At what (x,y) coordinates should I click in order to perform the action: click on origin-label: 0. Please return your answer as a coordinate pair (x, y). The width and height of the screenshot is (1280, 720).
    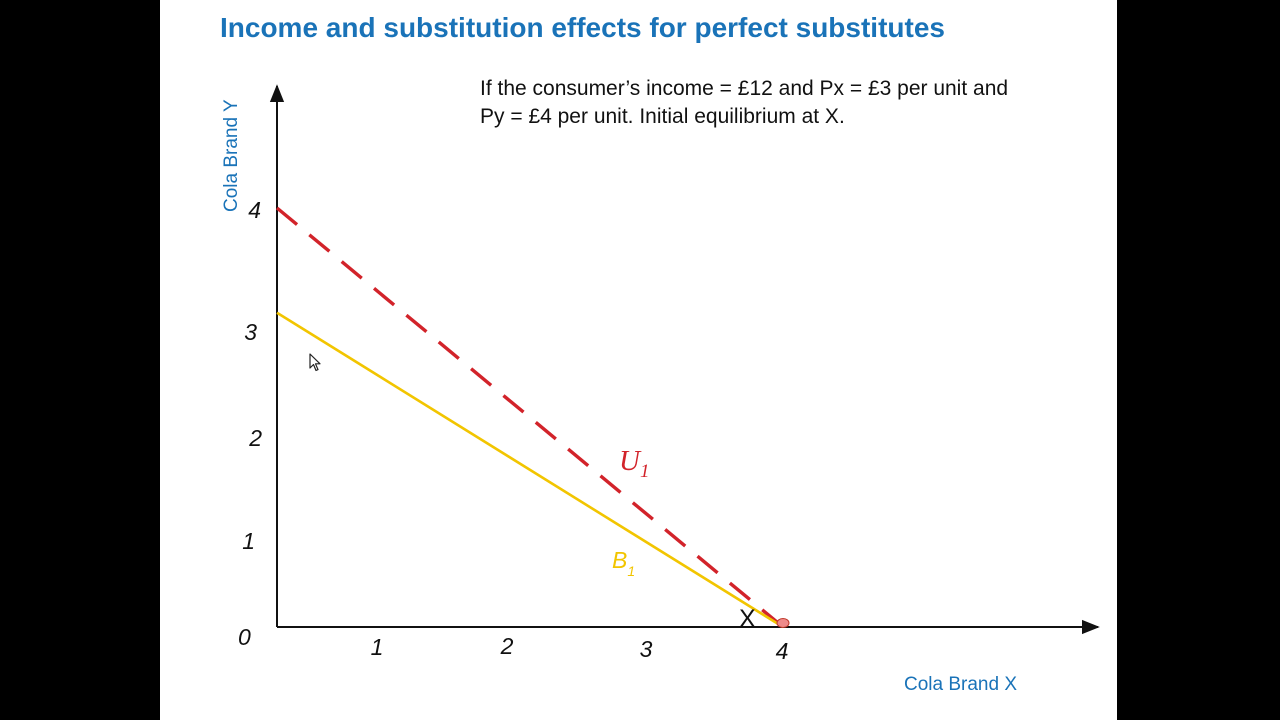
    Looking at the image, I should click on (244, 637).